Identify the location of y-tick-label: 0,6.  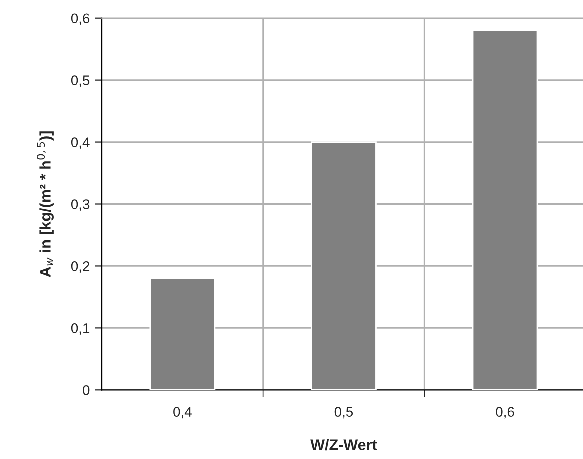
(80, 20).